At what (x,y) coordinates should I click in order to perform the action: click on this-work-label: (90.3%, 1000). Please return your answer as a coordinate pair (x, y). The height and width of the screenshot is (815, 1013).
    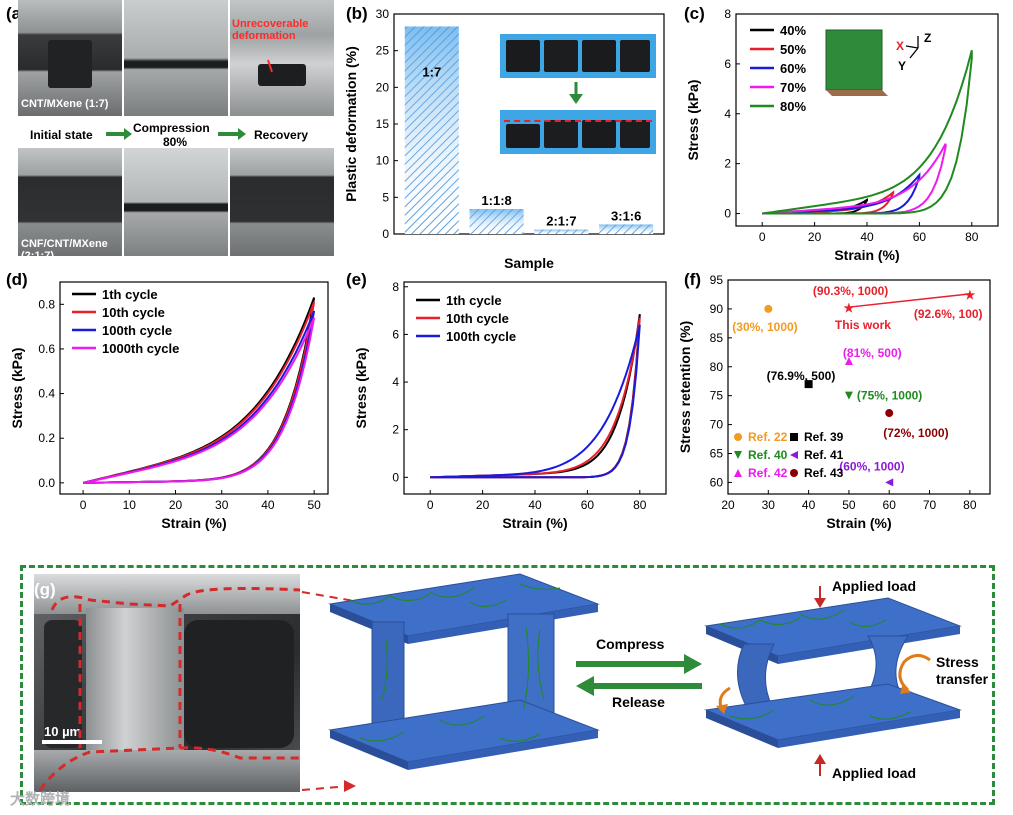
    Looking at the image, I should click on (850, 291).